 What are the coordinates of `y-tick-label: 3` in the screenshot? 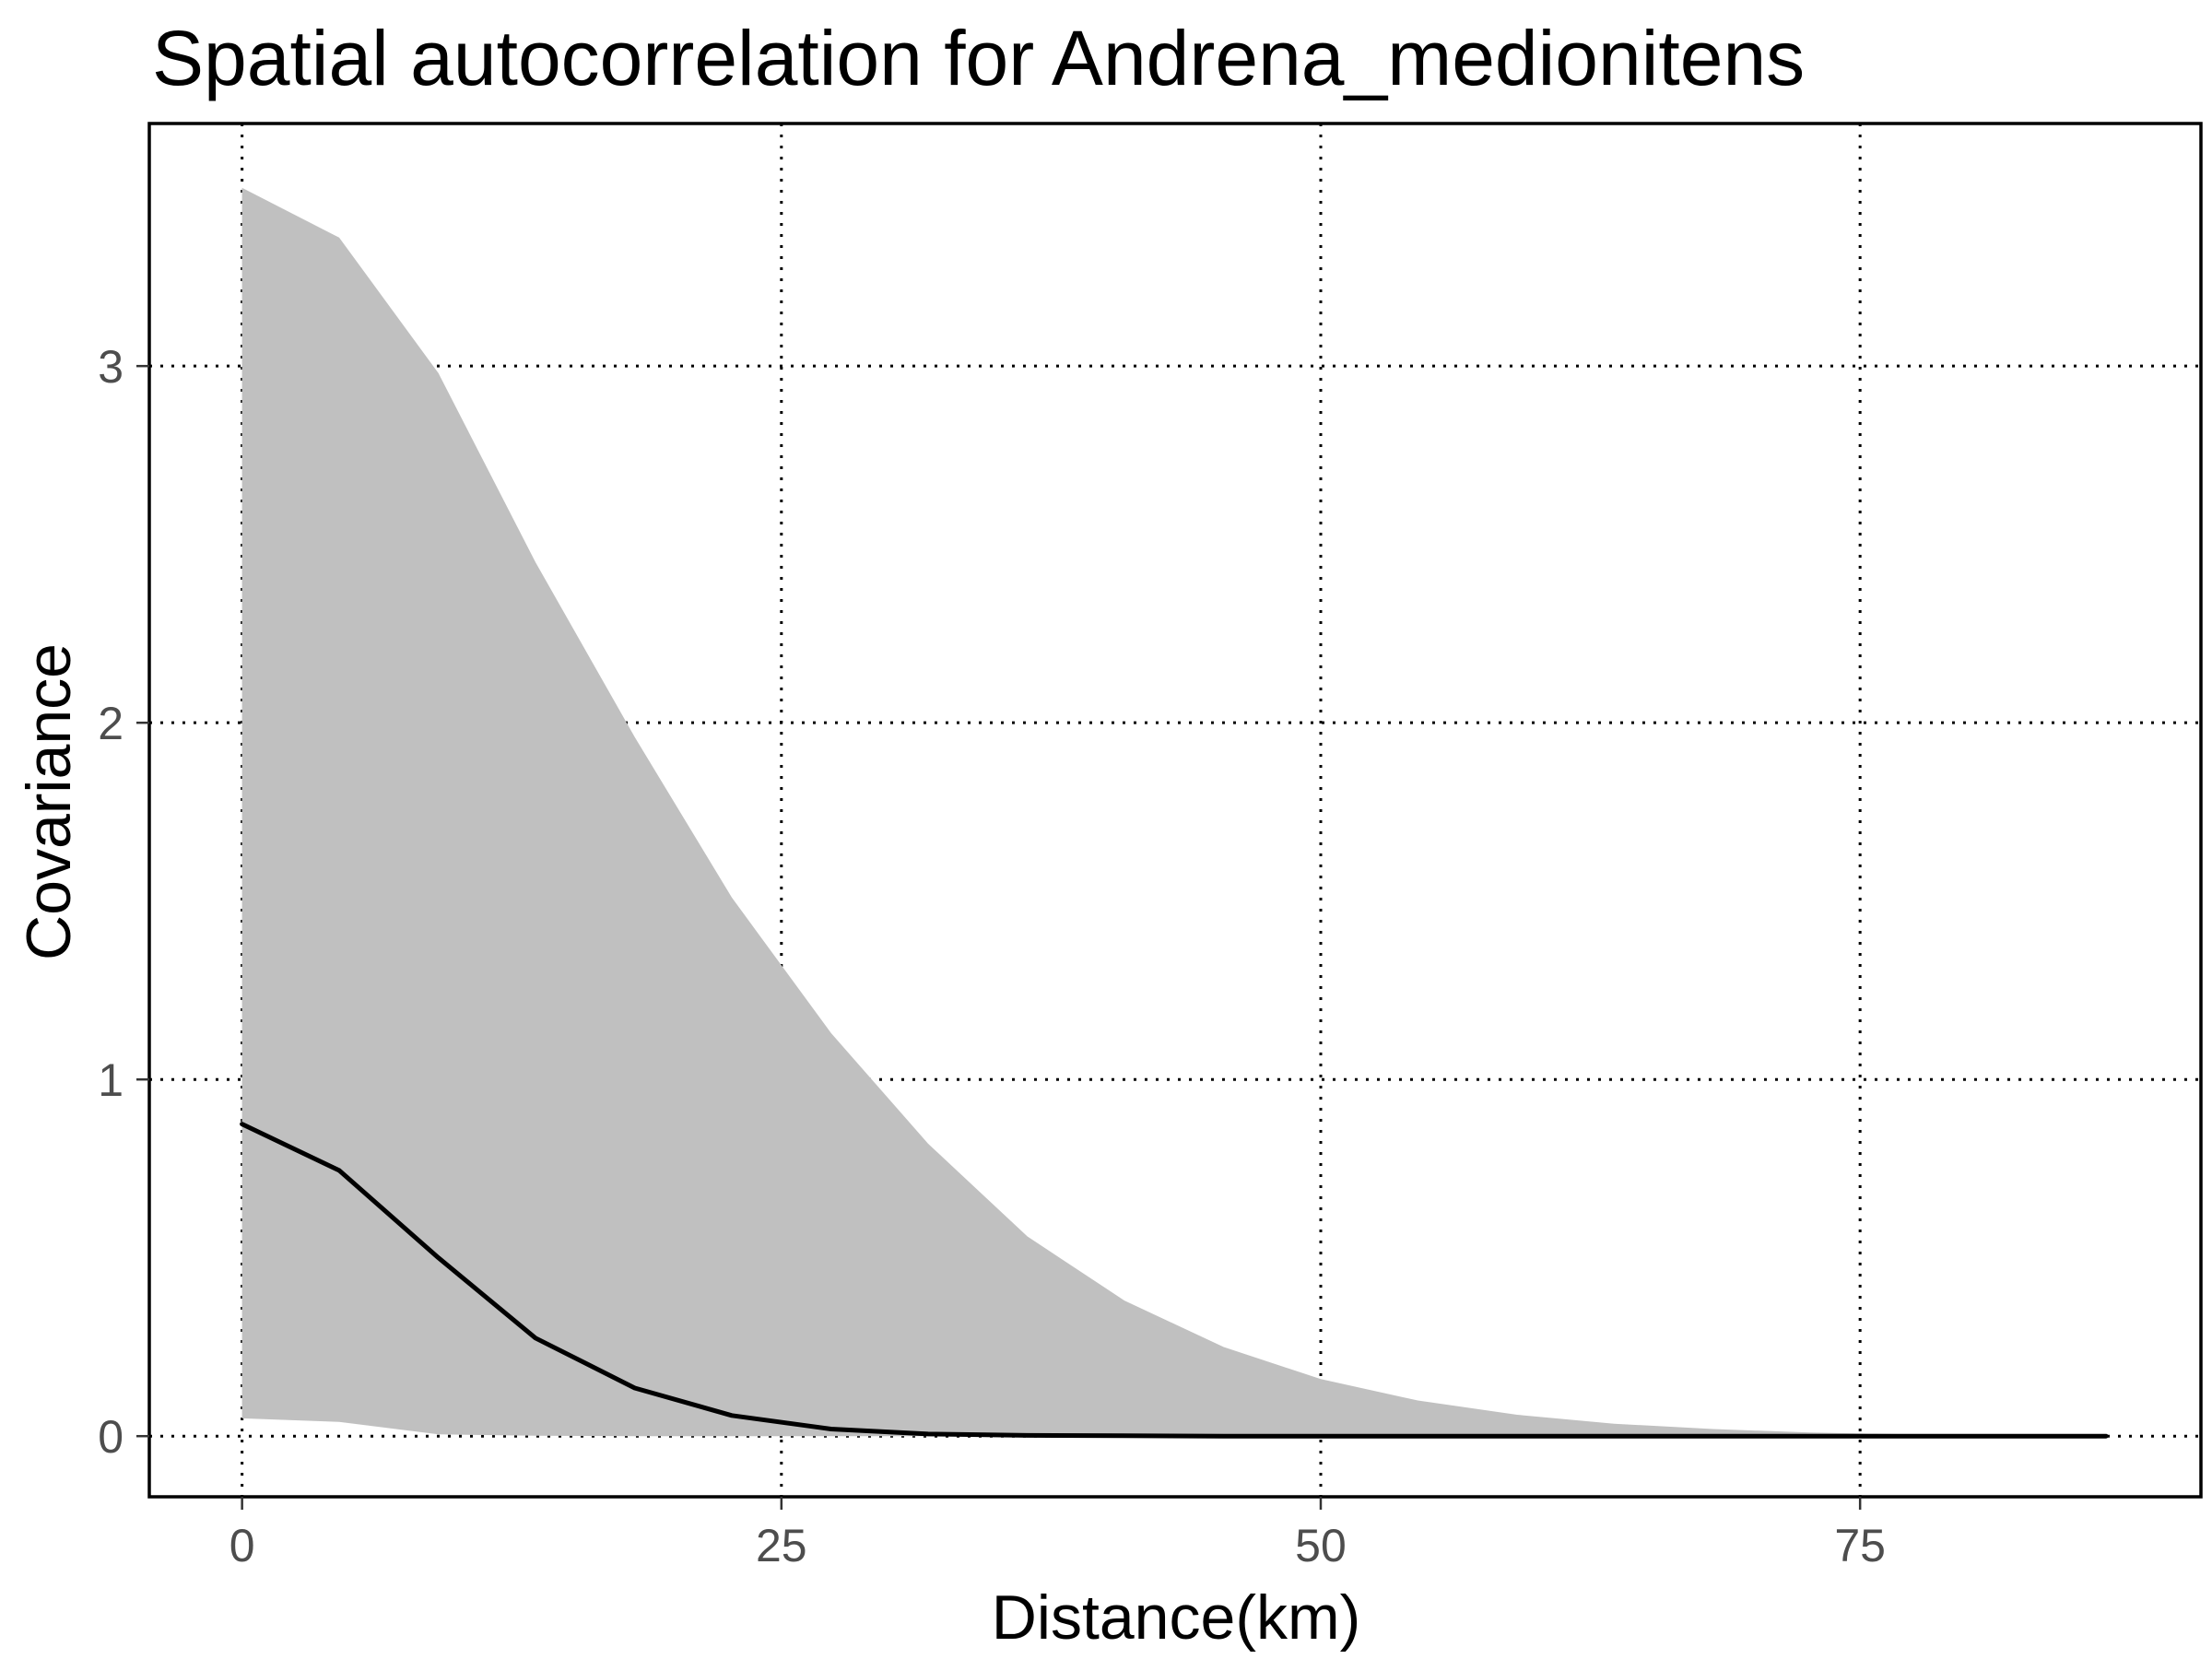 It's located at (111, 367).